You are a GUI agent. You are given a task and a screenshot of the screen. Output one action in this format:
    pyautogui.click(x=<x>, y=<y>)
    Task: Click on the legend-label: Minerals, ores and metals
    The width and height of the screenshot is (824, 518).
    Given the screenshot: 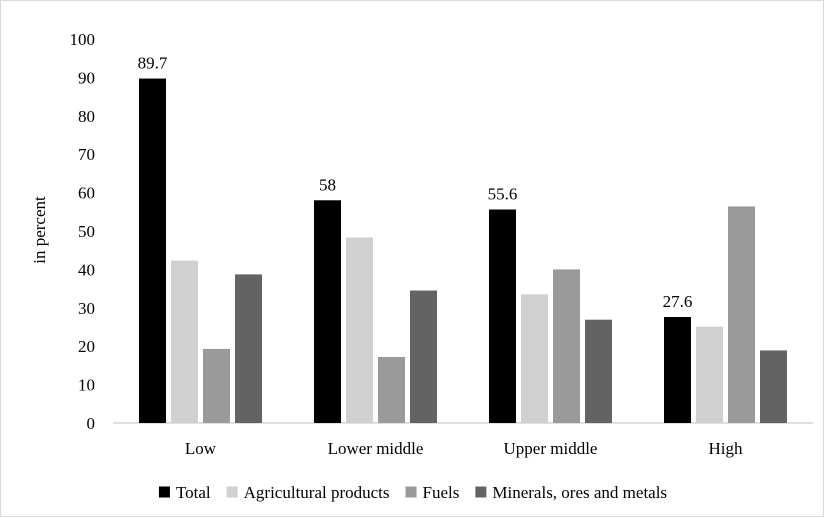 What is the action you would take?
    pyautogui.click(x=579, y=492)
    